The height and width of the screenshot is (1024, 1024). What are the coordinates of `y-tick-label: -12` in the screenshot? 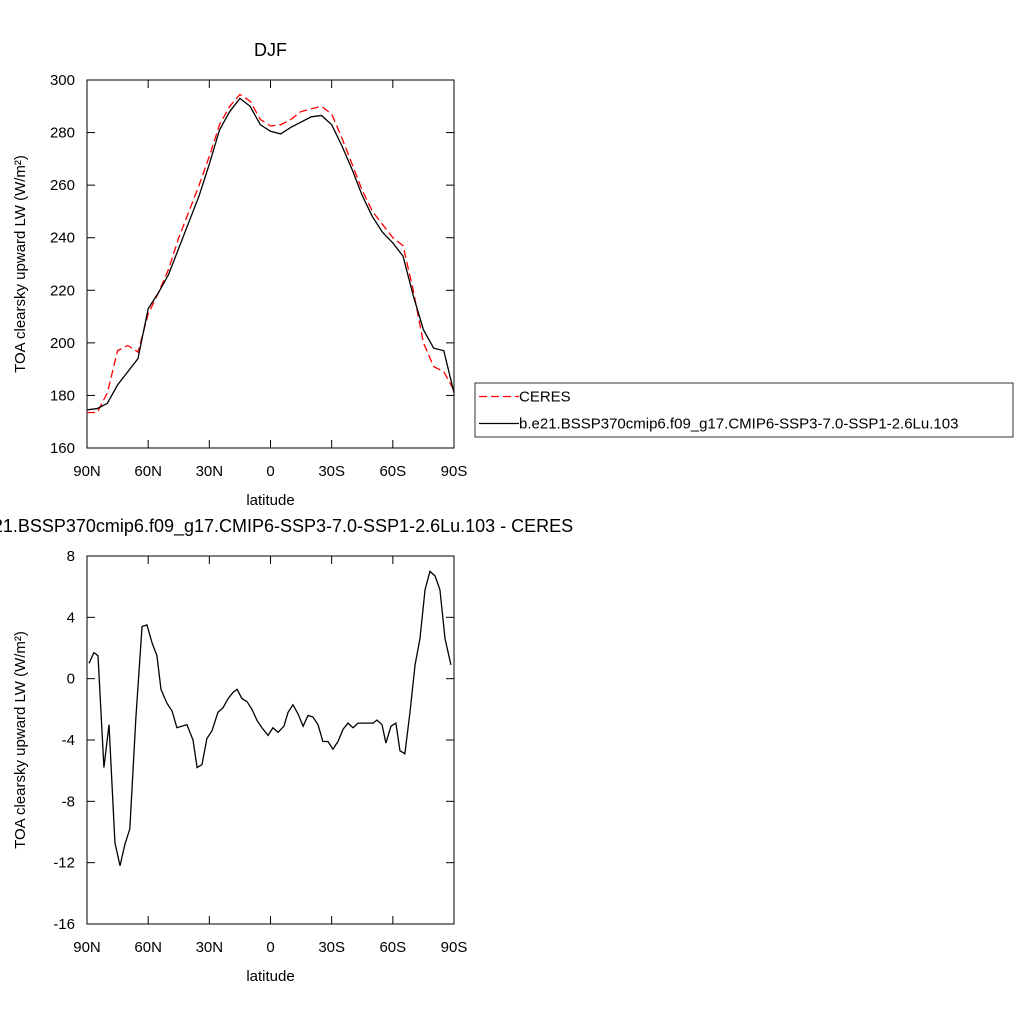 It's located at (64, 863).